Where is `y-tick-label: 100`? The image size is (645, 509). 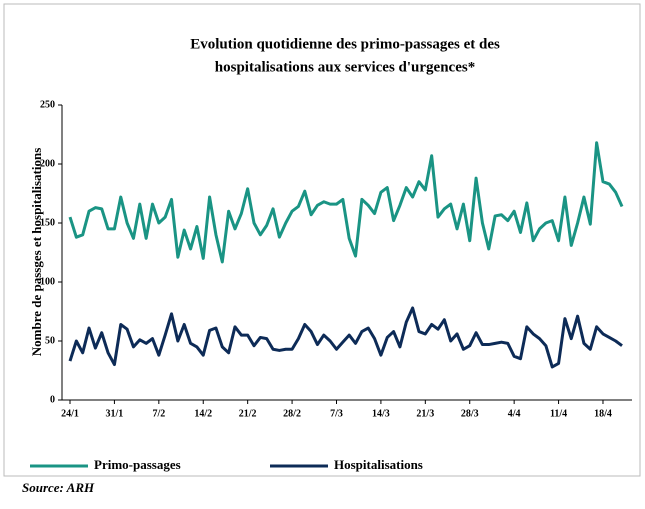
y-tick-label: 100 is located at coordinates (47, 281).